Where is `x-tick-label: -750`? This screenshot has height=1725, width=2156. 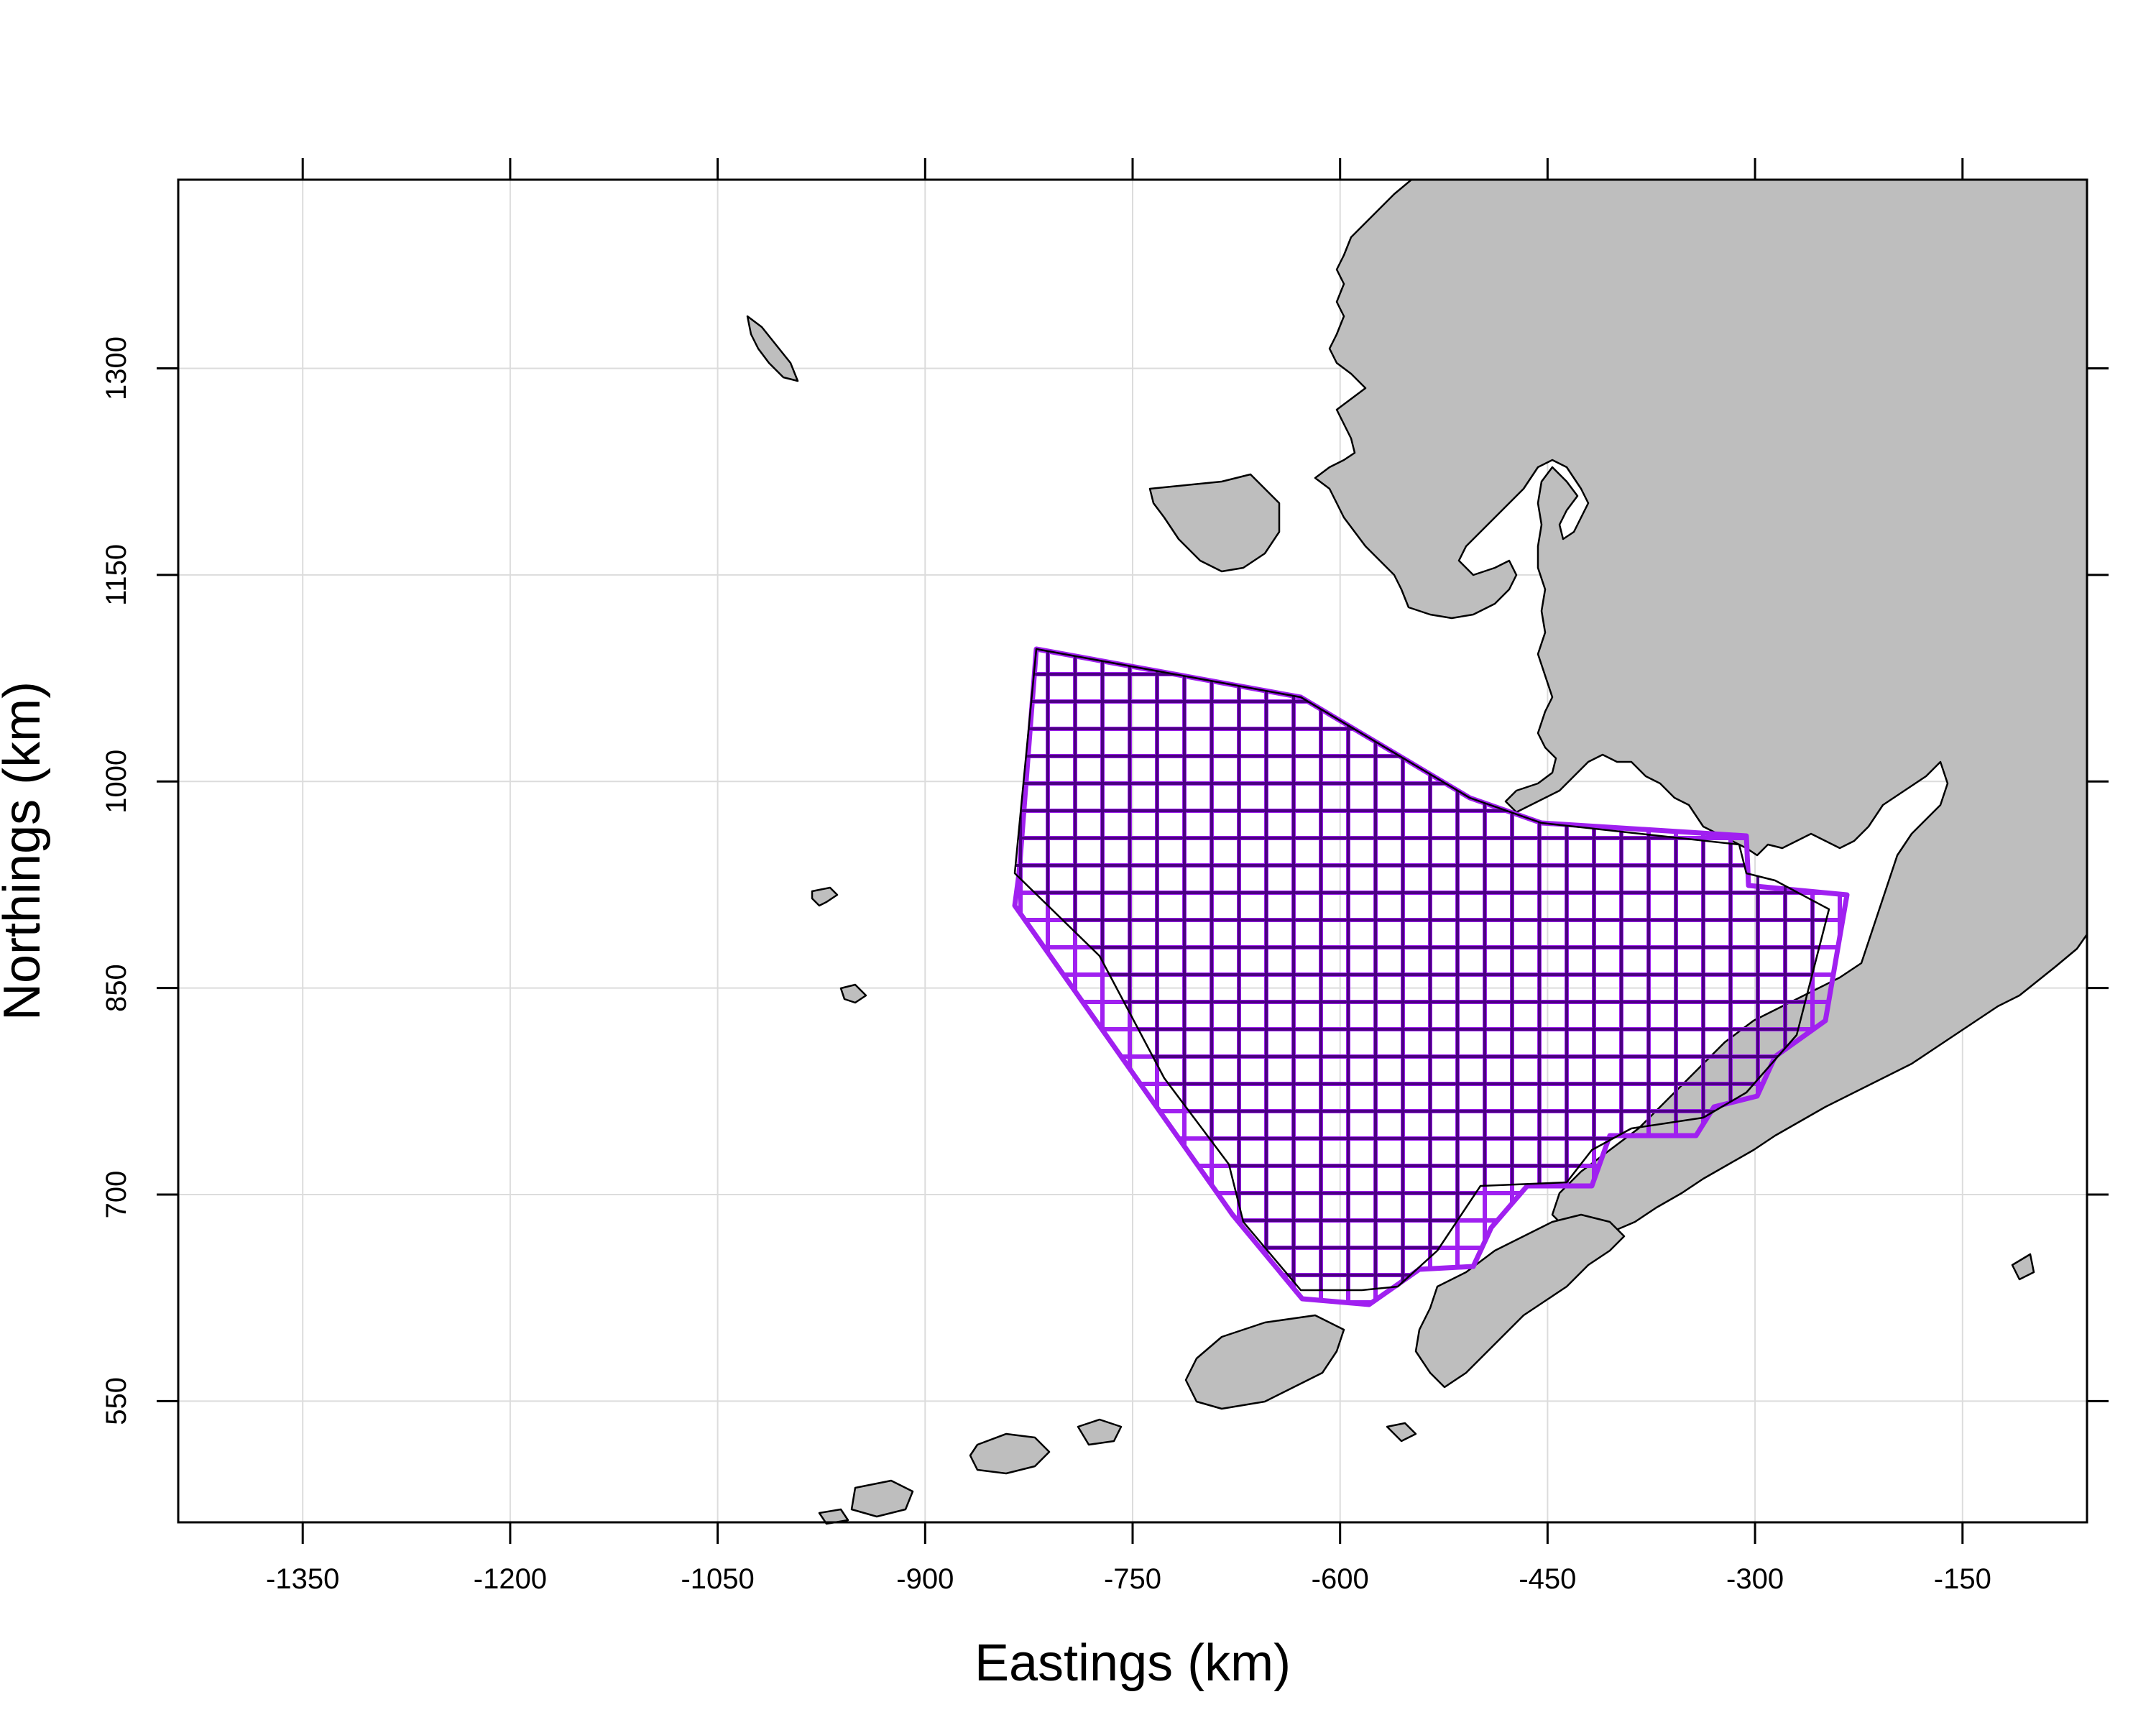 x-tick-label: -750 is located at coordinates (1133, 1579).